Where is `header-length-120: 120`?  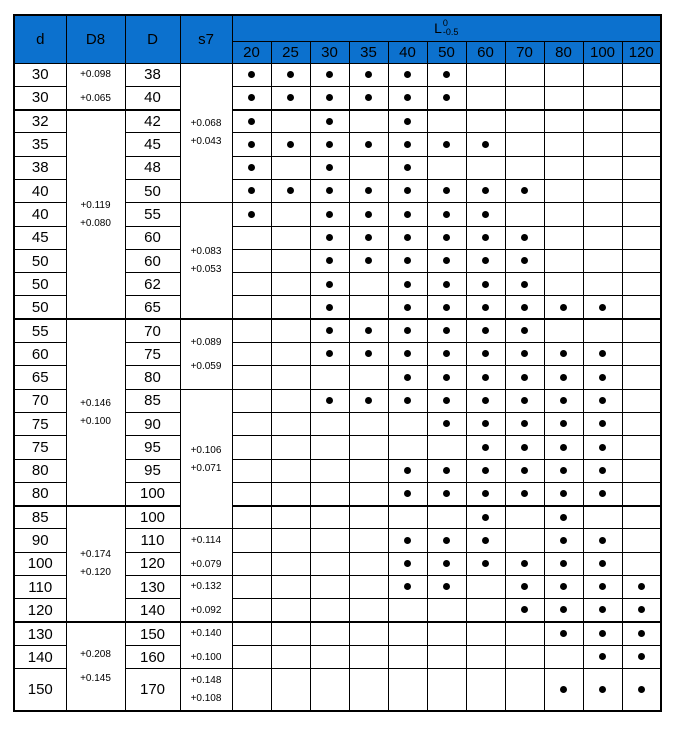 header-length-120: 120 is located at coordinates (641, 52).